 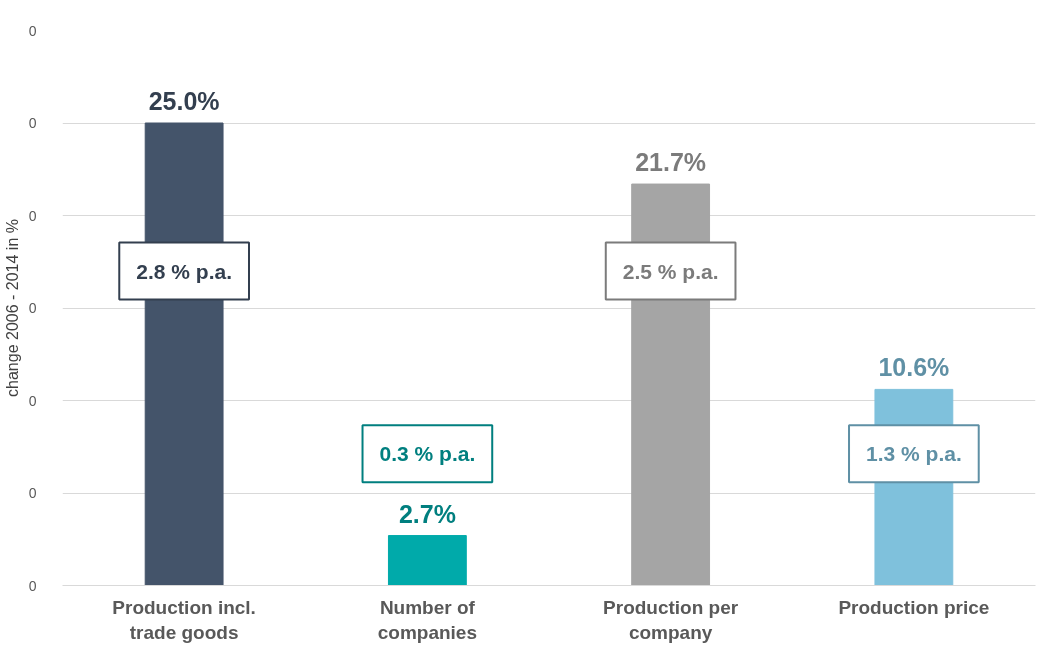 What do you see at coordinates (184, 101) in the screenshot?
I see `data-label: 25.0%` at bounding box center [184, 101].